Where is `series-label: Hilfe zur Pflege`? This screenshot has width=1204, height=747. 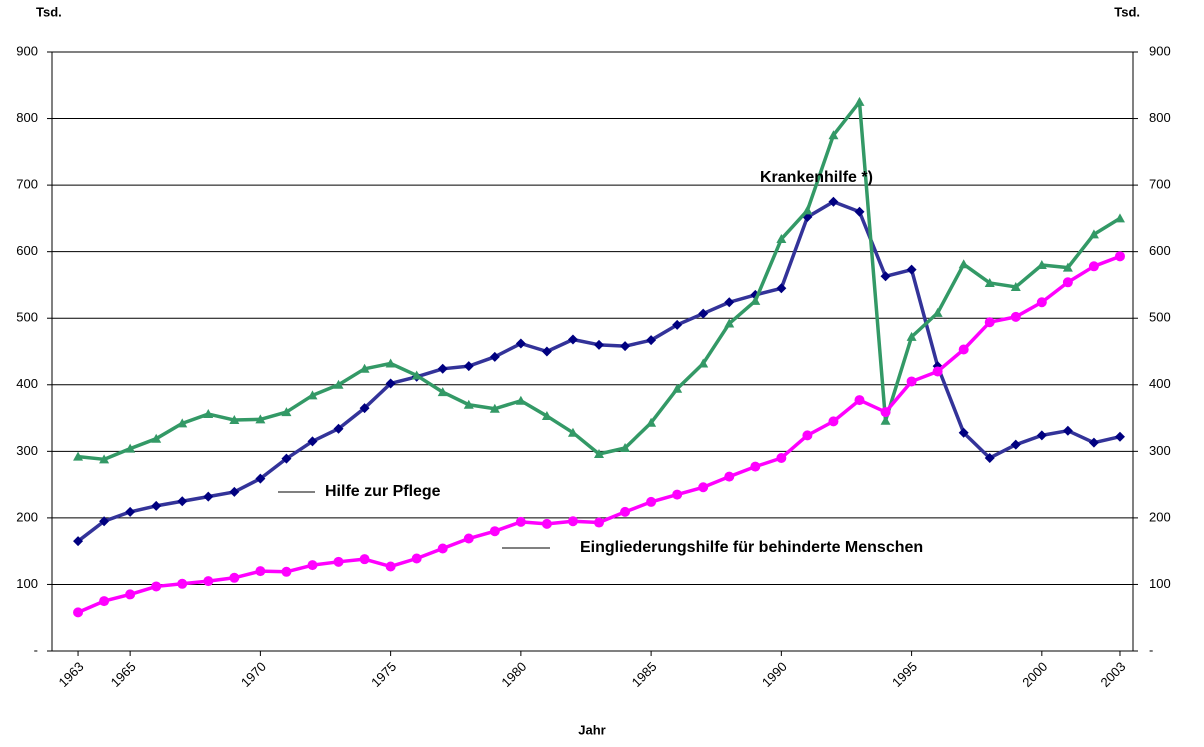 series-label: Hilfe zur Pflege is located at coordinates (383, 491).